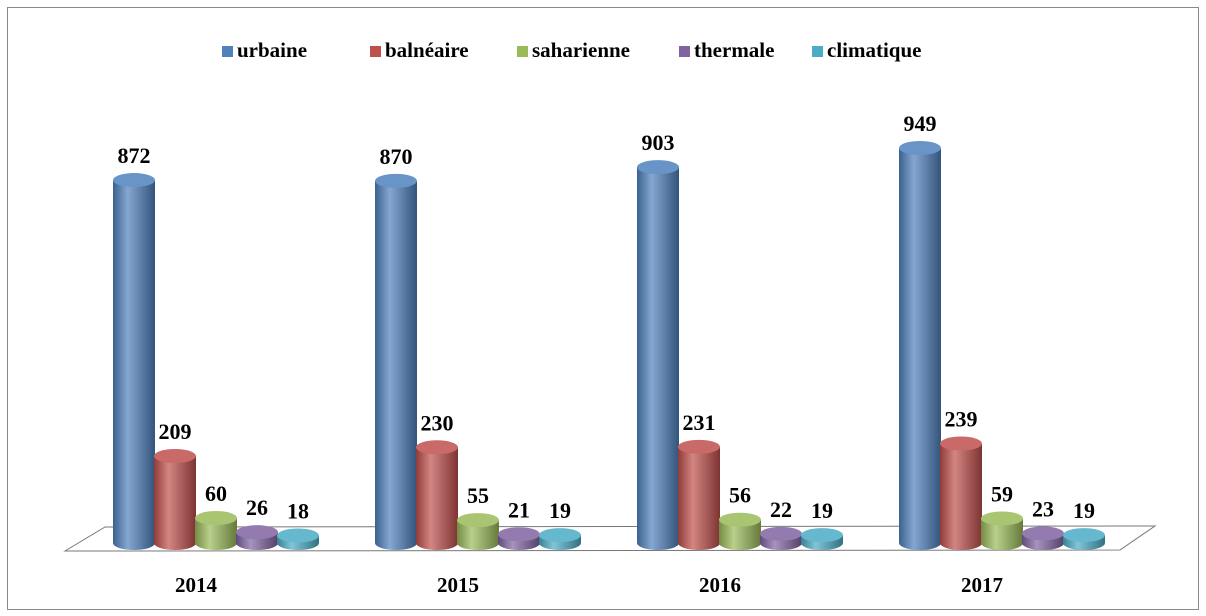 This screenshot has height=616, width=1206. I want to click on legend-label: climatique, so click(874, 50).